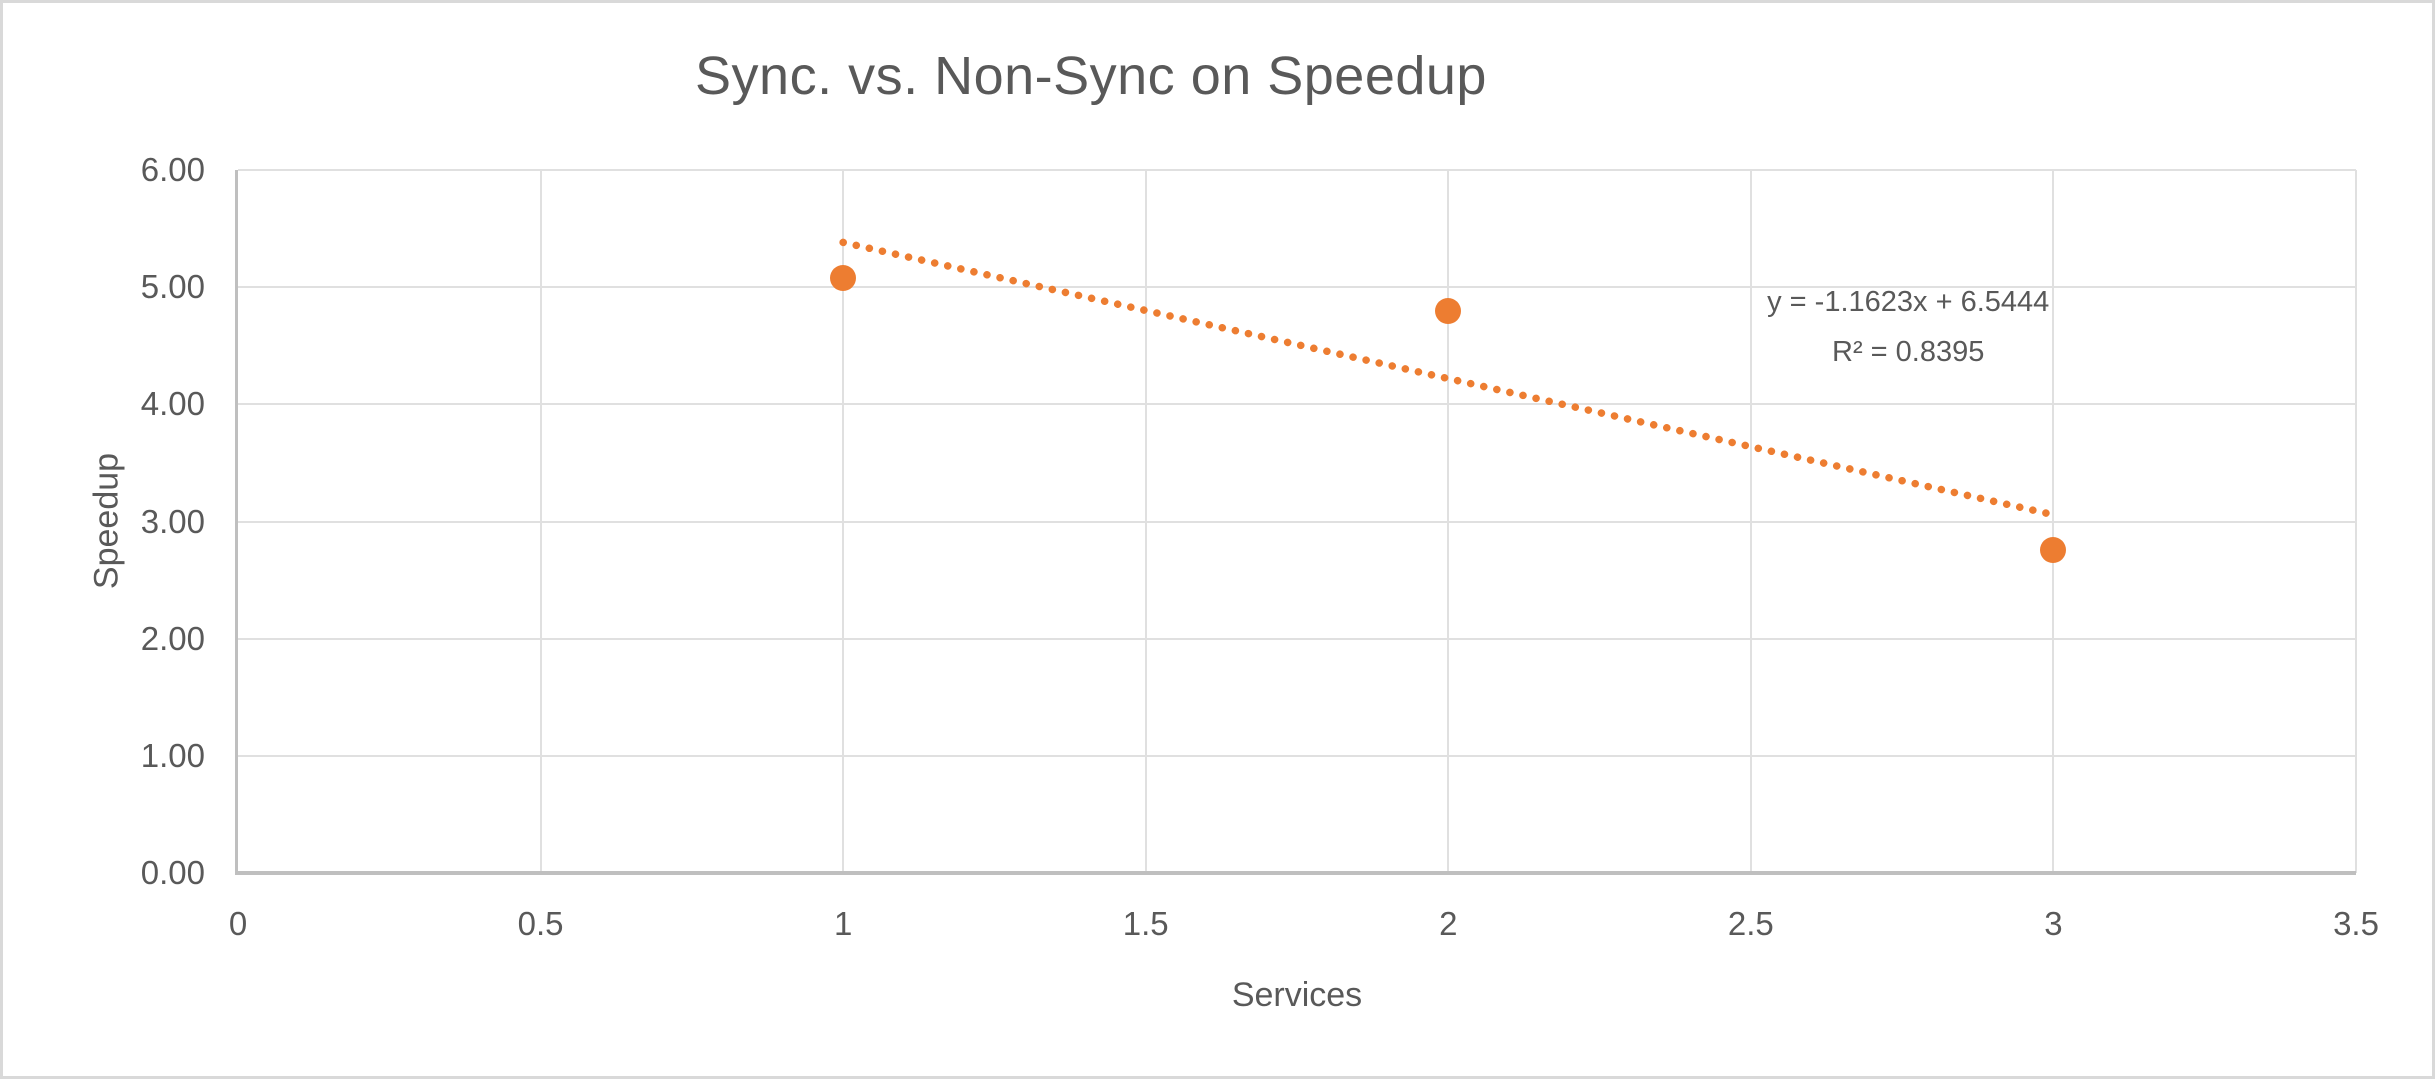 Image resolution: width=2435 pixels, height=1079 pixels. Describe the element at coordinates (843, 923) in the screenshot. I see `x-axis-tick-label: 1` at that location.